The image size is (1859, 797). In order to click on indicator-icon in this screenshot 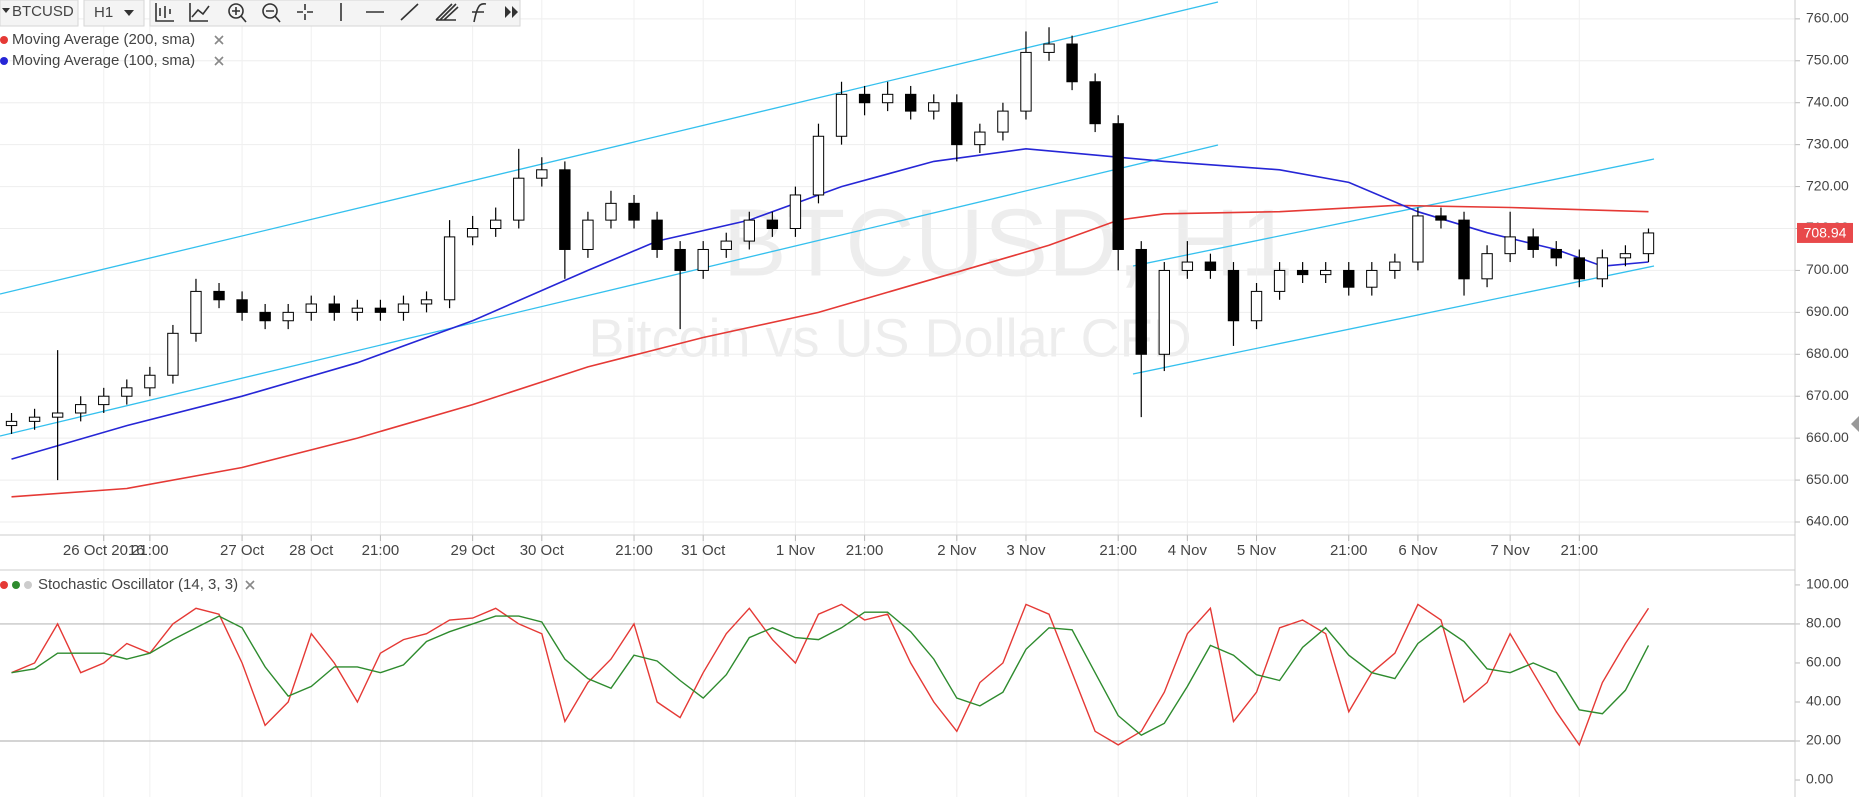, I will do `click(199, 12)`.